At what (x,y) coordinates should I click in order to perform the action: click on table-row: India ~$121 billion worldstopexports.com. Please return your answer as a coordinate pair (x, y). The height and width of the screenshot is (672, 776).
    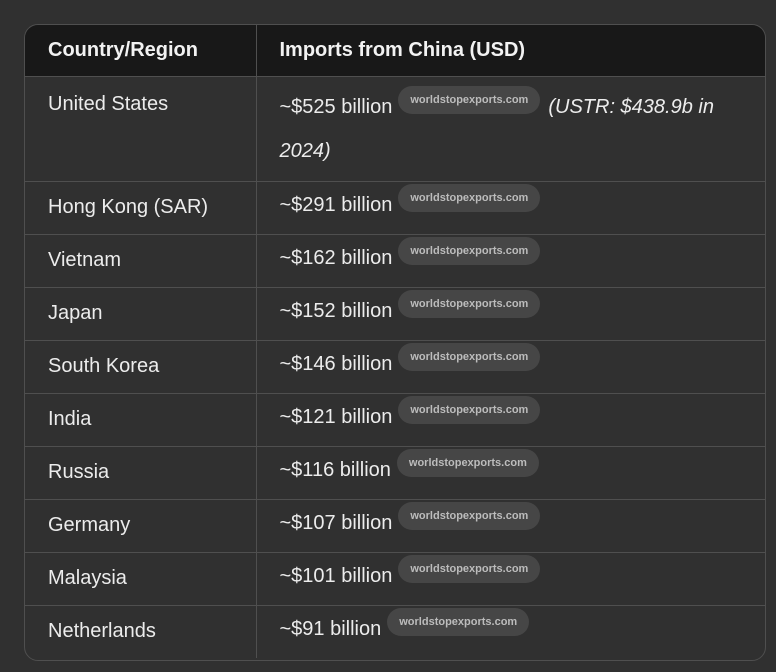
    Looking at the image, I should click on (395, 420).